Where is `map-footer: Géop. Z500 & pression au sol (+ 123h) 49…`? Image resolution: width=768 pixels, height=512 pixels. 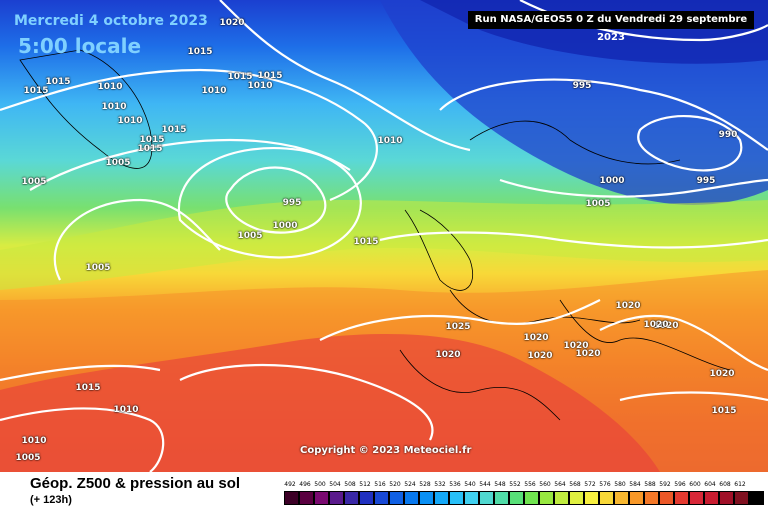
map-footer: Géop. Z500 & pression au sol (+ 123h) 49… is located at coordinates (384, 492).